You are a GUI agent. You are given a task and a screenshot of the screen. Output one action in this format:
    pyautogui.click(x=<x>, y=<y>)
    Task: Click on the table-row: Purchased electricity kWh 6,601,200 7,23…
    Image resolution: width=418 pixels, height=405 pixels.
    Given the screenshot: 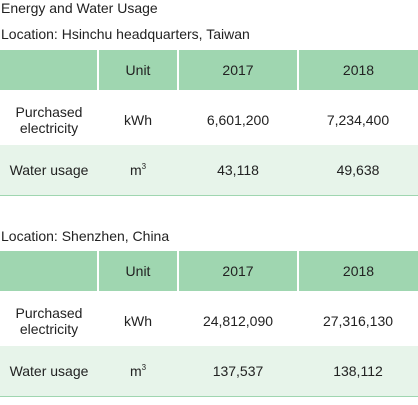 What is the action you would take?
    pyautogui.click(x=209, y=119)
    